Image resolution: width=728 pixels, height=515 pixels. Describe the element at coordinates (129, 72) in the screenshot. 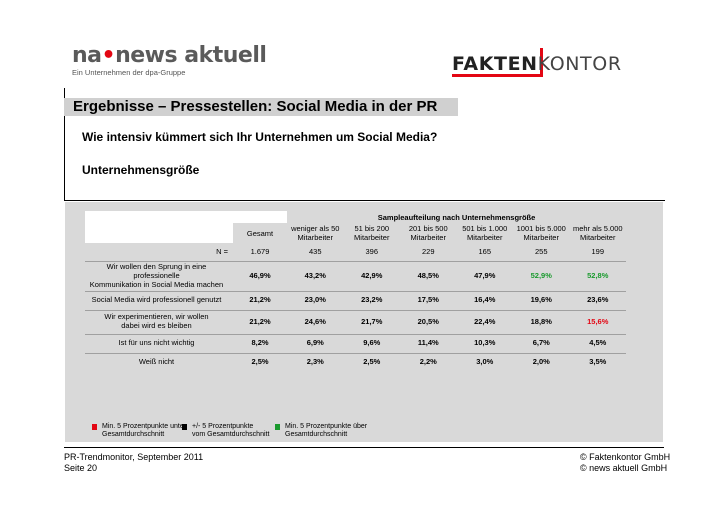

I see `logo-tagline: Ein Unternehmen der dpa-Gruppe` at that location.